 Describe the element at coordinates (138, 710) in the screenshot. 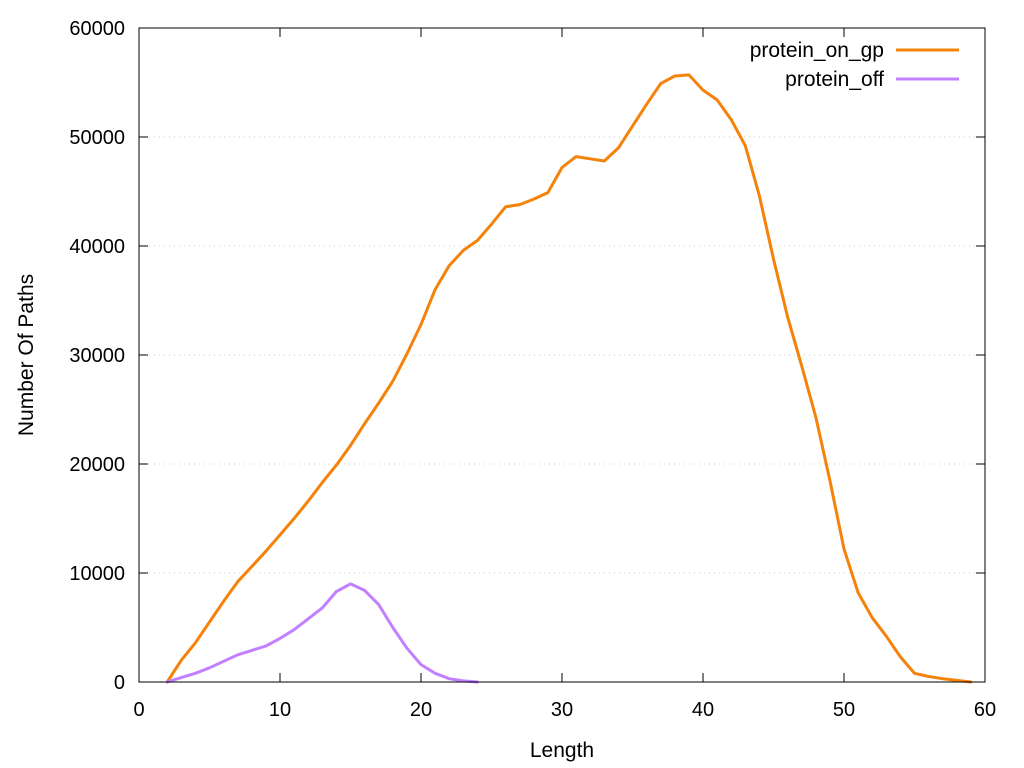

I see `x-tick-label: 0` at that location.